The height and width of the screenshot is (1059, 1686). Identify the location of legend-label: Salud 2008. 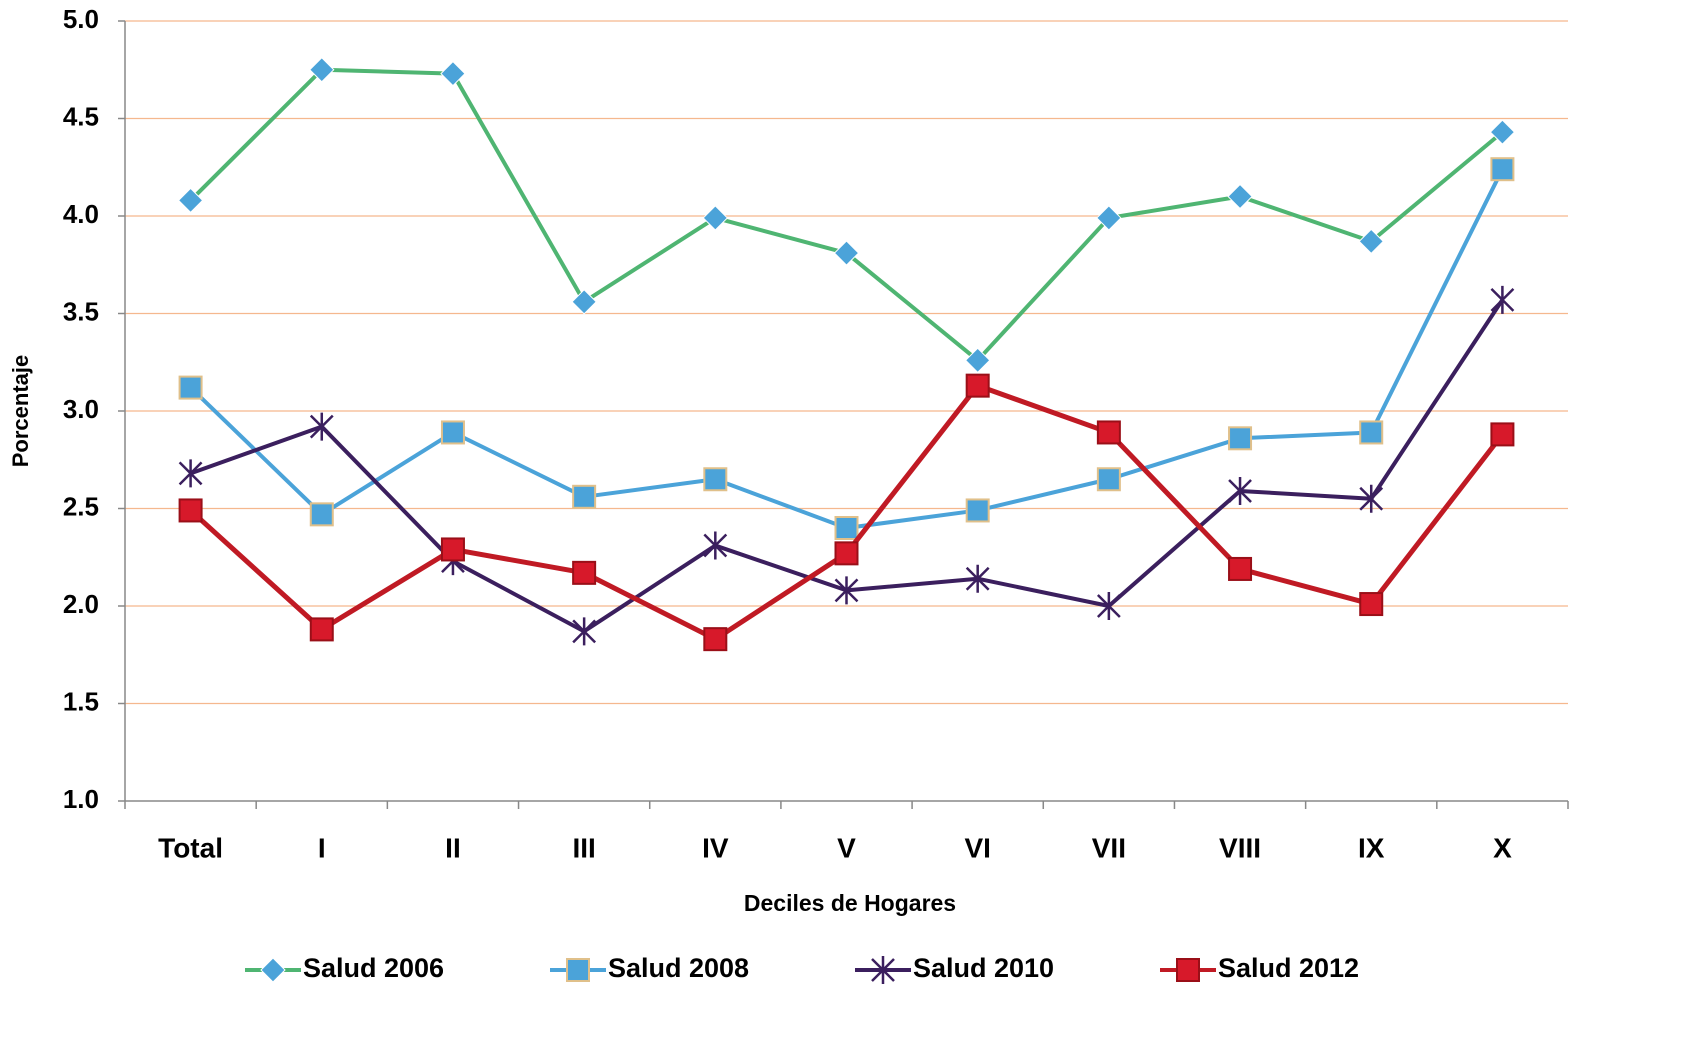
(678, 968).